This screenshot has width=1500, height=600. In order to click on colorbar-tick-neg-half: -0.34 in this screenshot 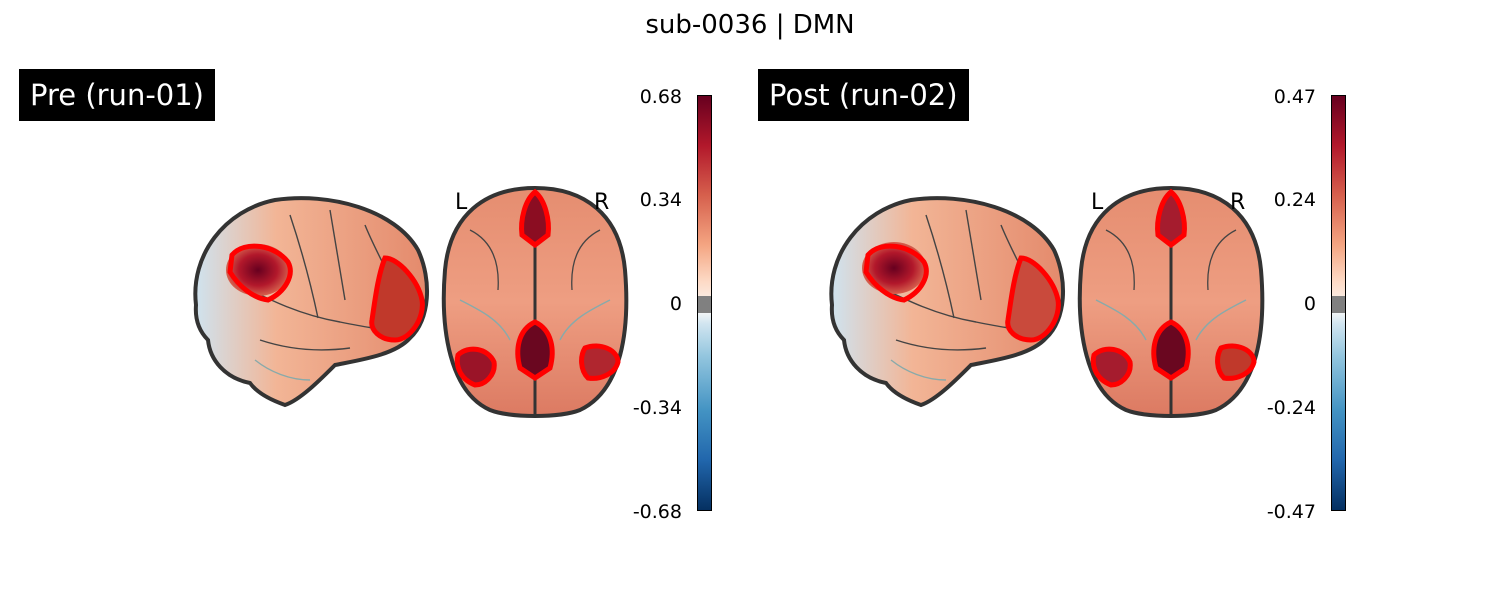, I will do `click(657, 408)`.